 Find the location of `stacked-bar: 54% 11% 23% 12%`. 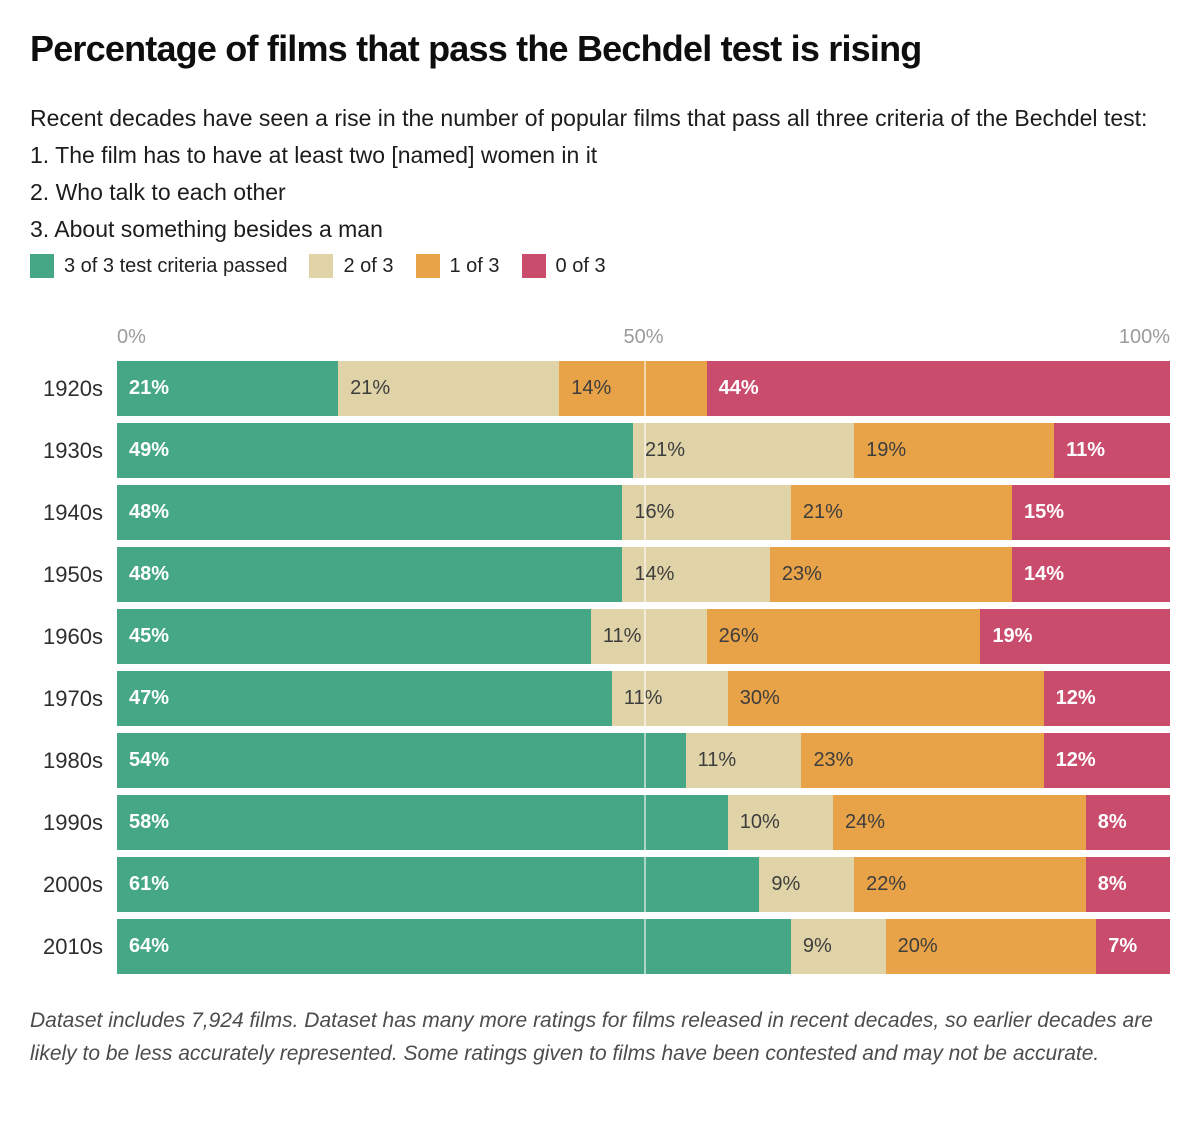

stacked-bar: 54% 11% 23% 12% is located at coordinates (643, 760).